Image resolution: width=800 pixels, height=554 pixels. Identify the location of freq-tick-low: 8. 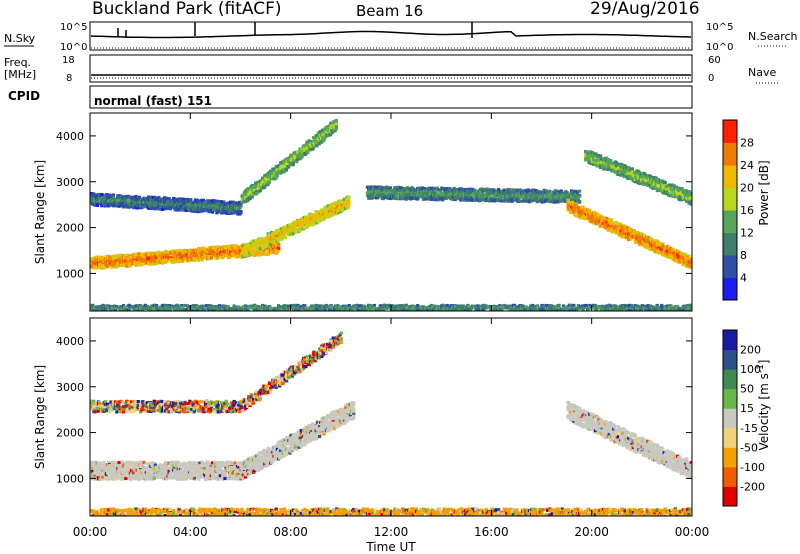
(69, 78).